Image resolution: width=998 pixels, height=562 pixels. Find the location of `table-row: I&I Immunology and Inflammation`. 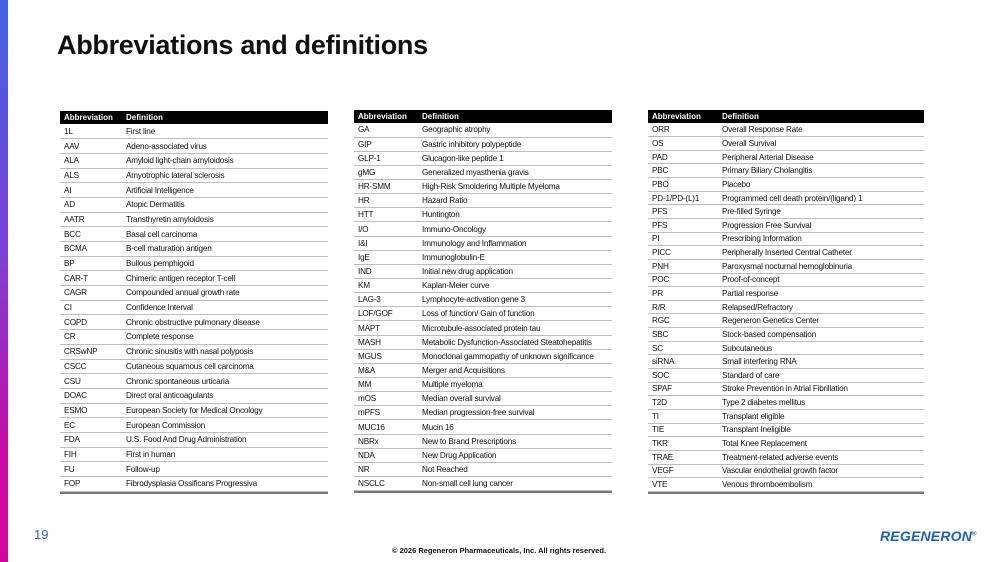

table-row: I&I Immunology and Inflammation is located at coordinates (483, 243).